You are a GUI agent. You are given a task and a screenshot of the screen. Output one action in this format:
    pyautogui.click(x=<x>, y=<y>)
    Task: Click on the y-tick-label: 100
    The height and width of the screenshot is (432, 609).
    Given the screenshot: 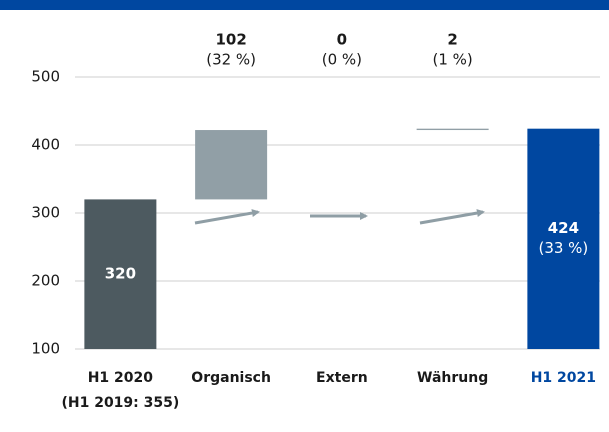 What is the action you would take?
    pyautogui.click(x=45, y=349)
    